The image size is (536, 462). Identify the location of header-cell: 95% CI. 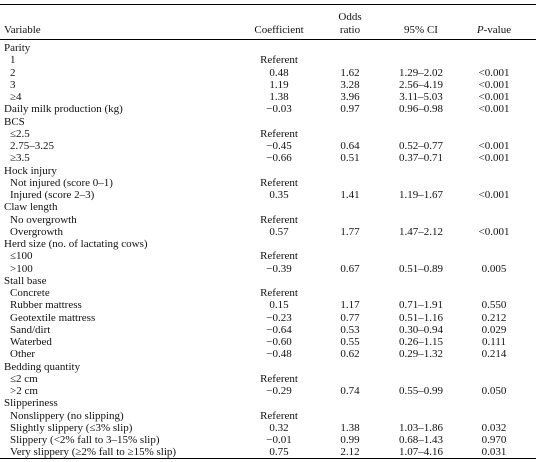
(421, 30).